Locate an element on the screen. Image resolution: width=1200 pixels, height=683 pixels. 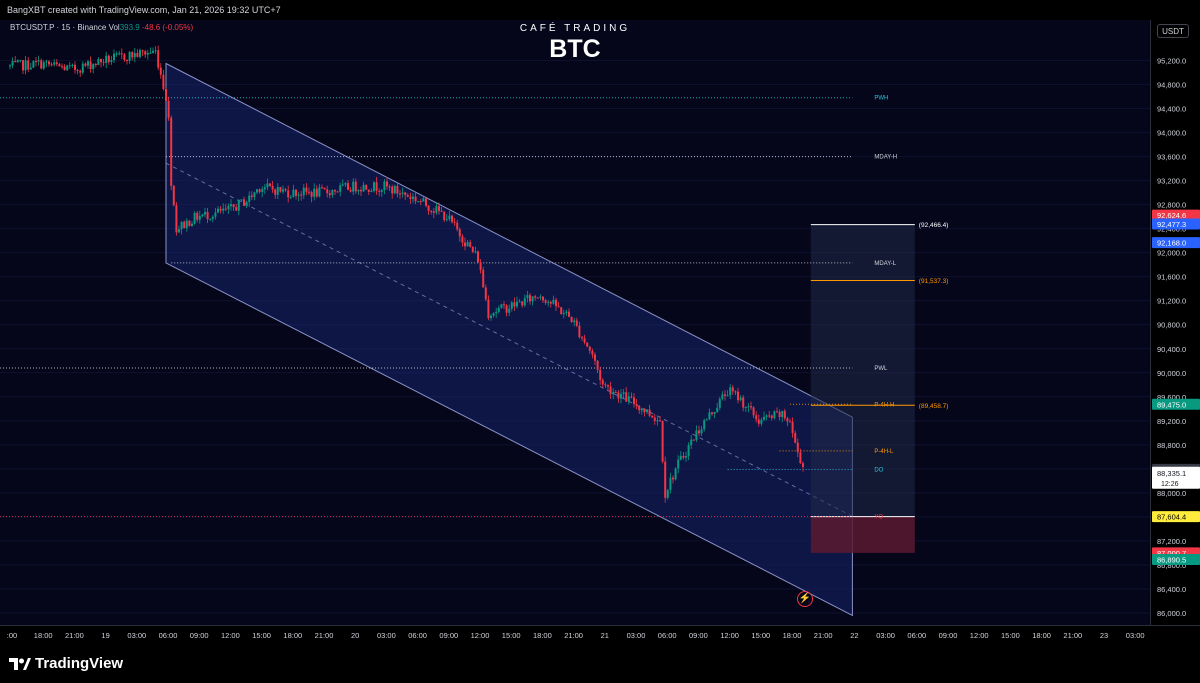
time-tick: 06:00 is located at coordinates (667, 635).